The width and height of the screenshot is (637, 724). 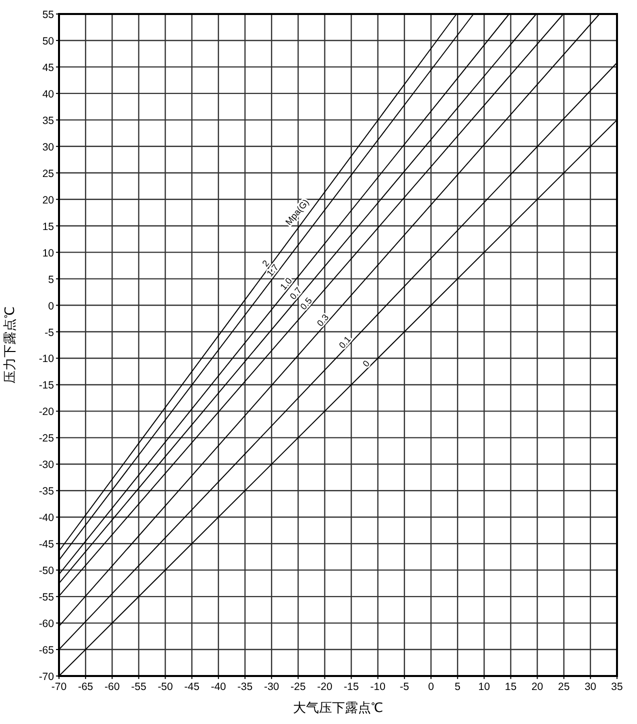 What do you see at coordinates (46, 598) in the screenshot?
I see `y-tick-label: -55` at bounding box center [46, 598].